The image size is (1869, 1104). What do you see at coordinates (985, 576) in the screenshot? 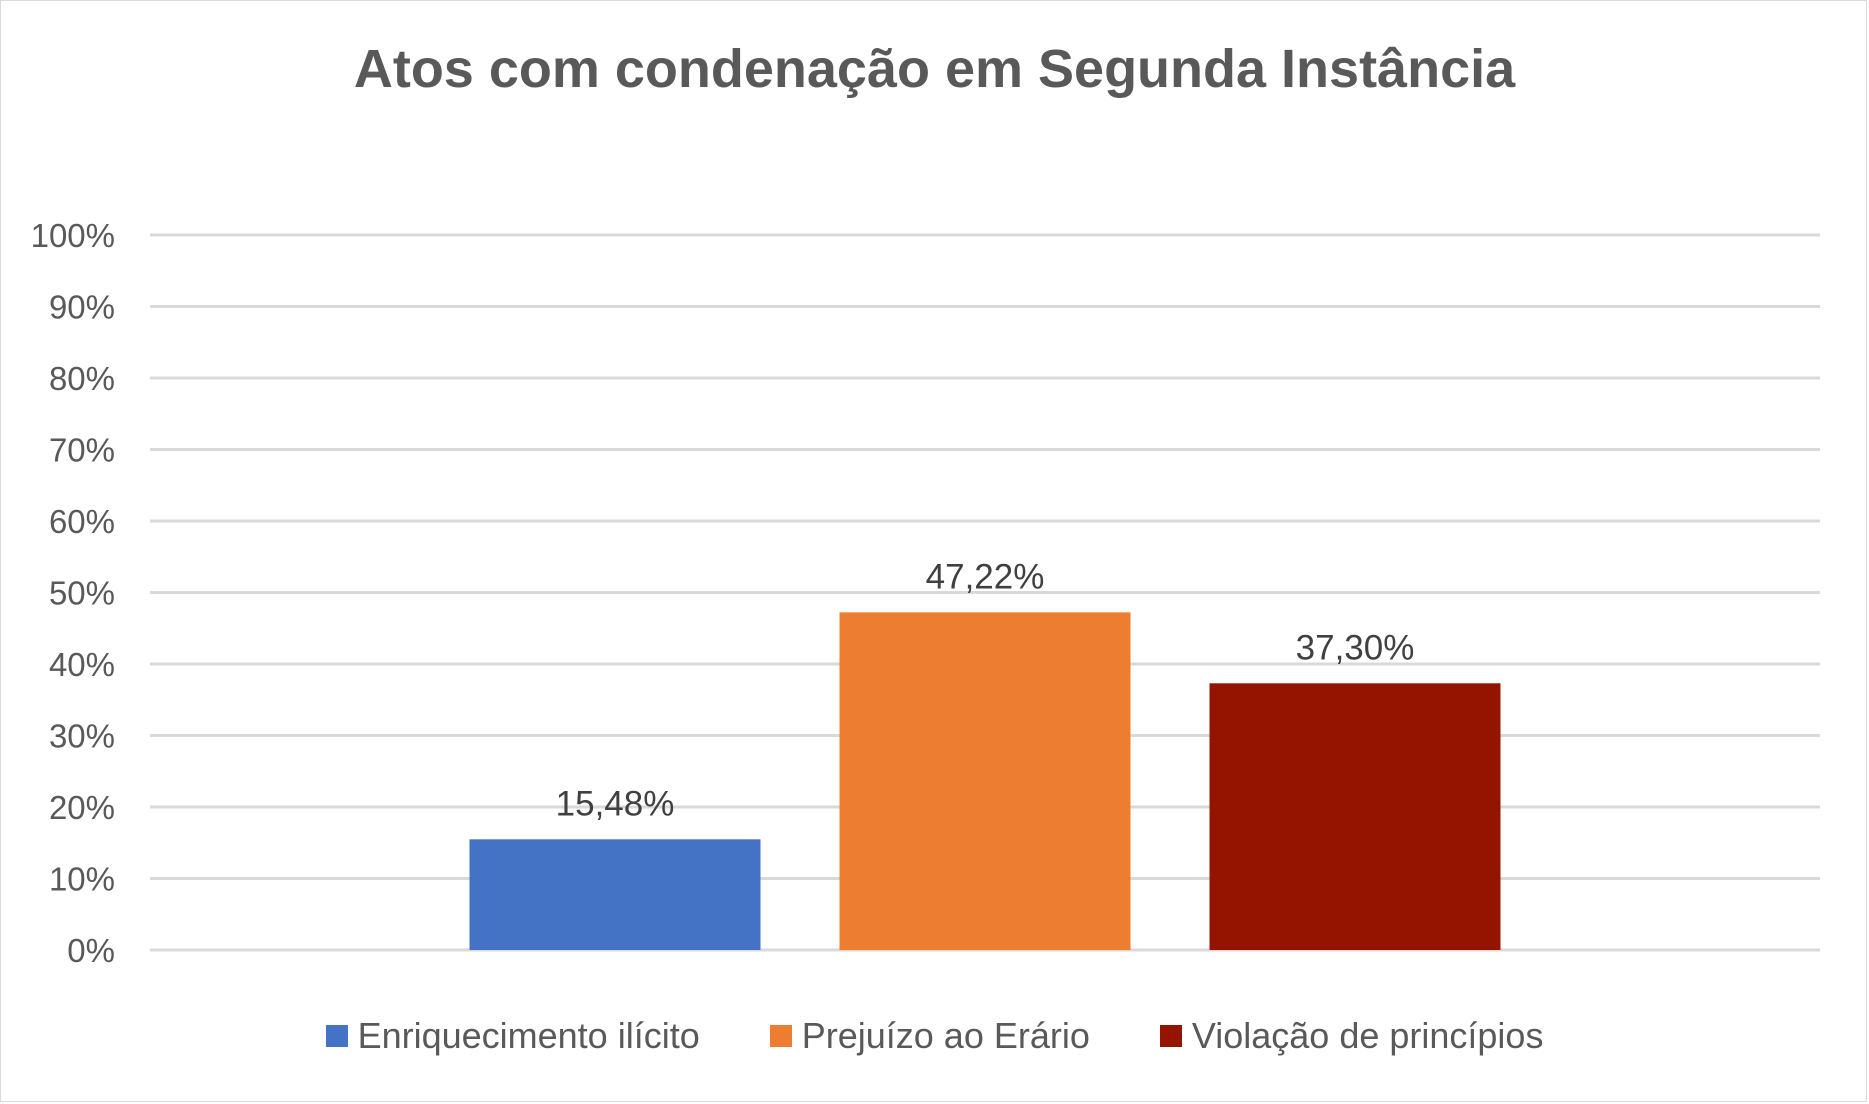
I see `data-label: 47,22%` at bounding box center [985, 576].